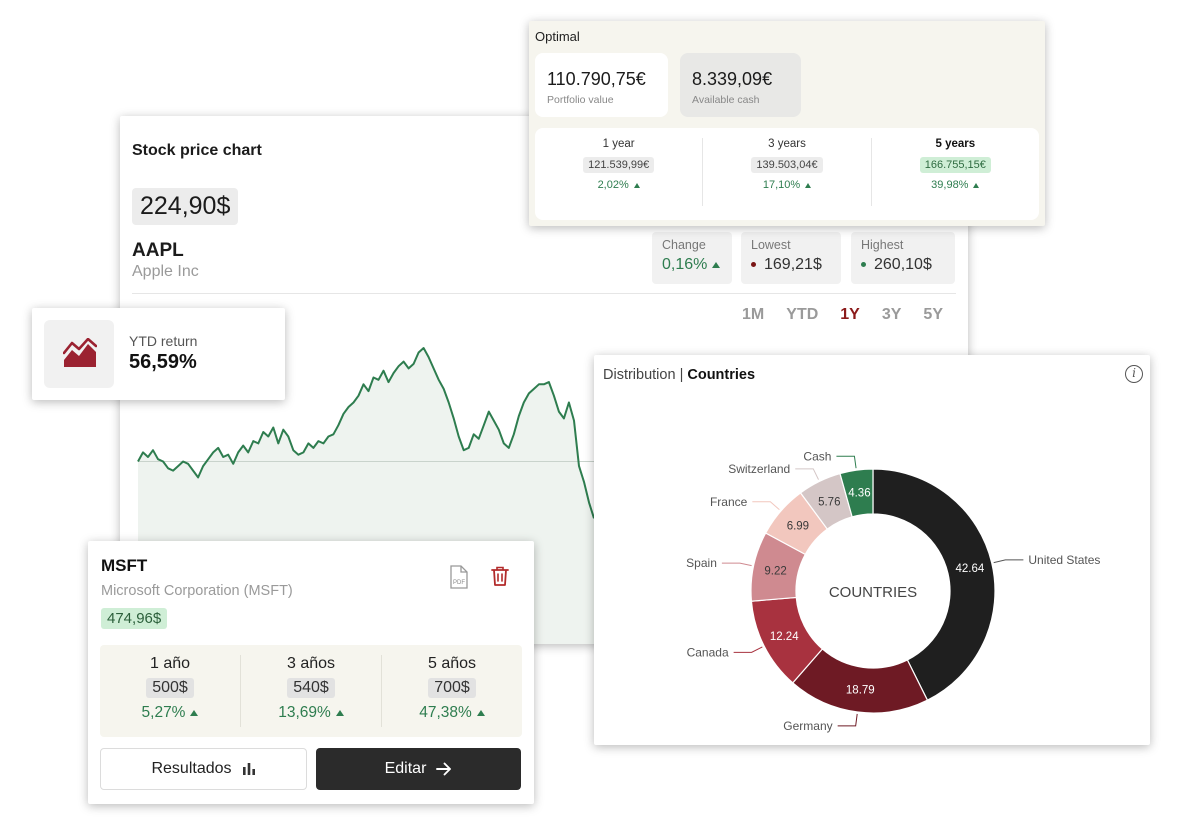 This screenshot has width=1178, height=820. I want to click on target-1-year: 1 año 500$ 5,27%, so click(170, 691).